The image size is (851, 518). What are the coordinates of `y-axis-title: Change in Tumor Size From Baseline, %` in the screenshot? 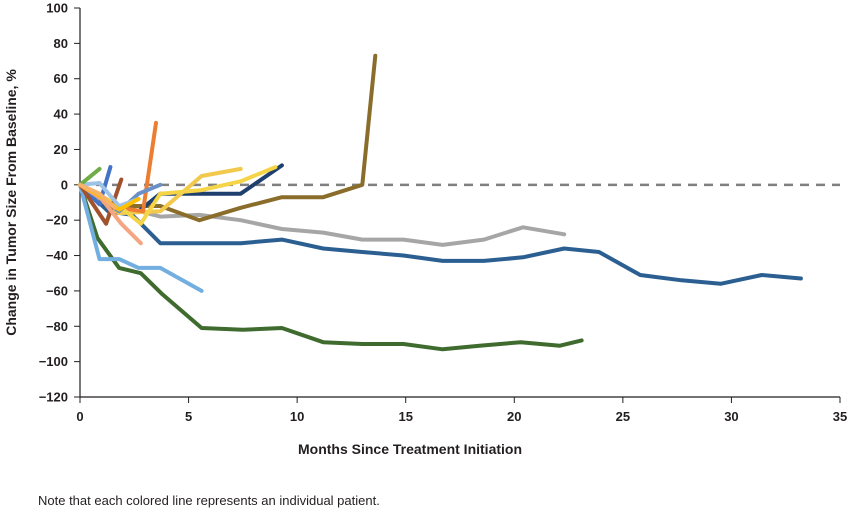 It's located at (11, 202).